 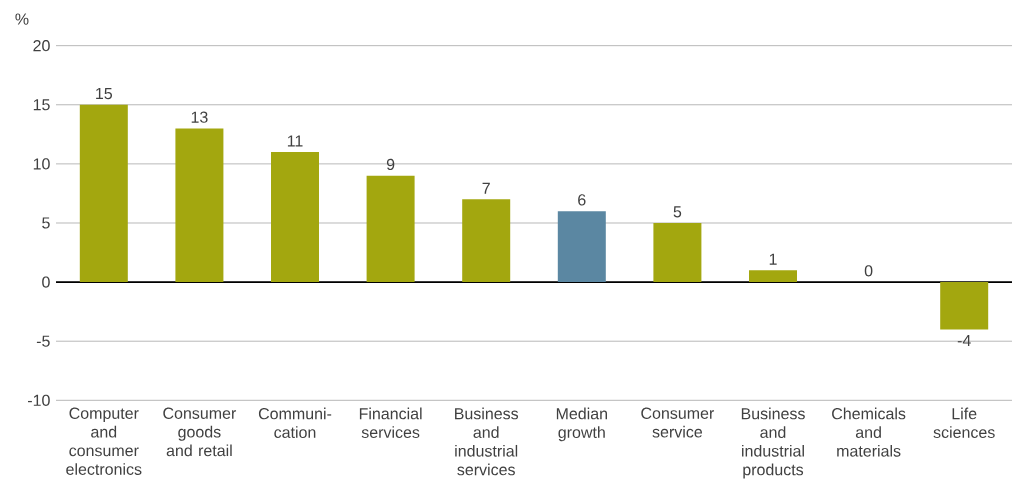 I want to click on x-tick-label: Business and industrial services, so click(x=487, y=441).